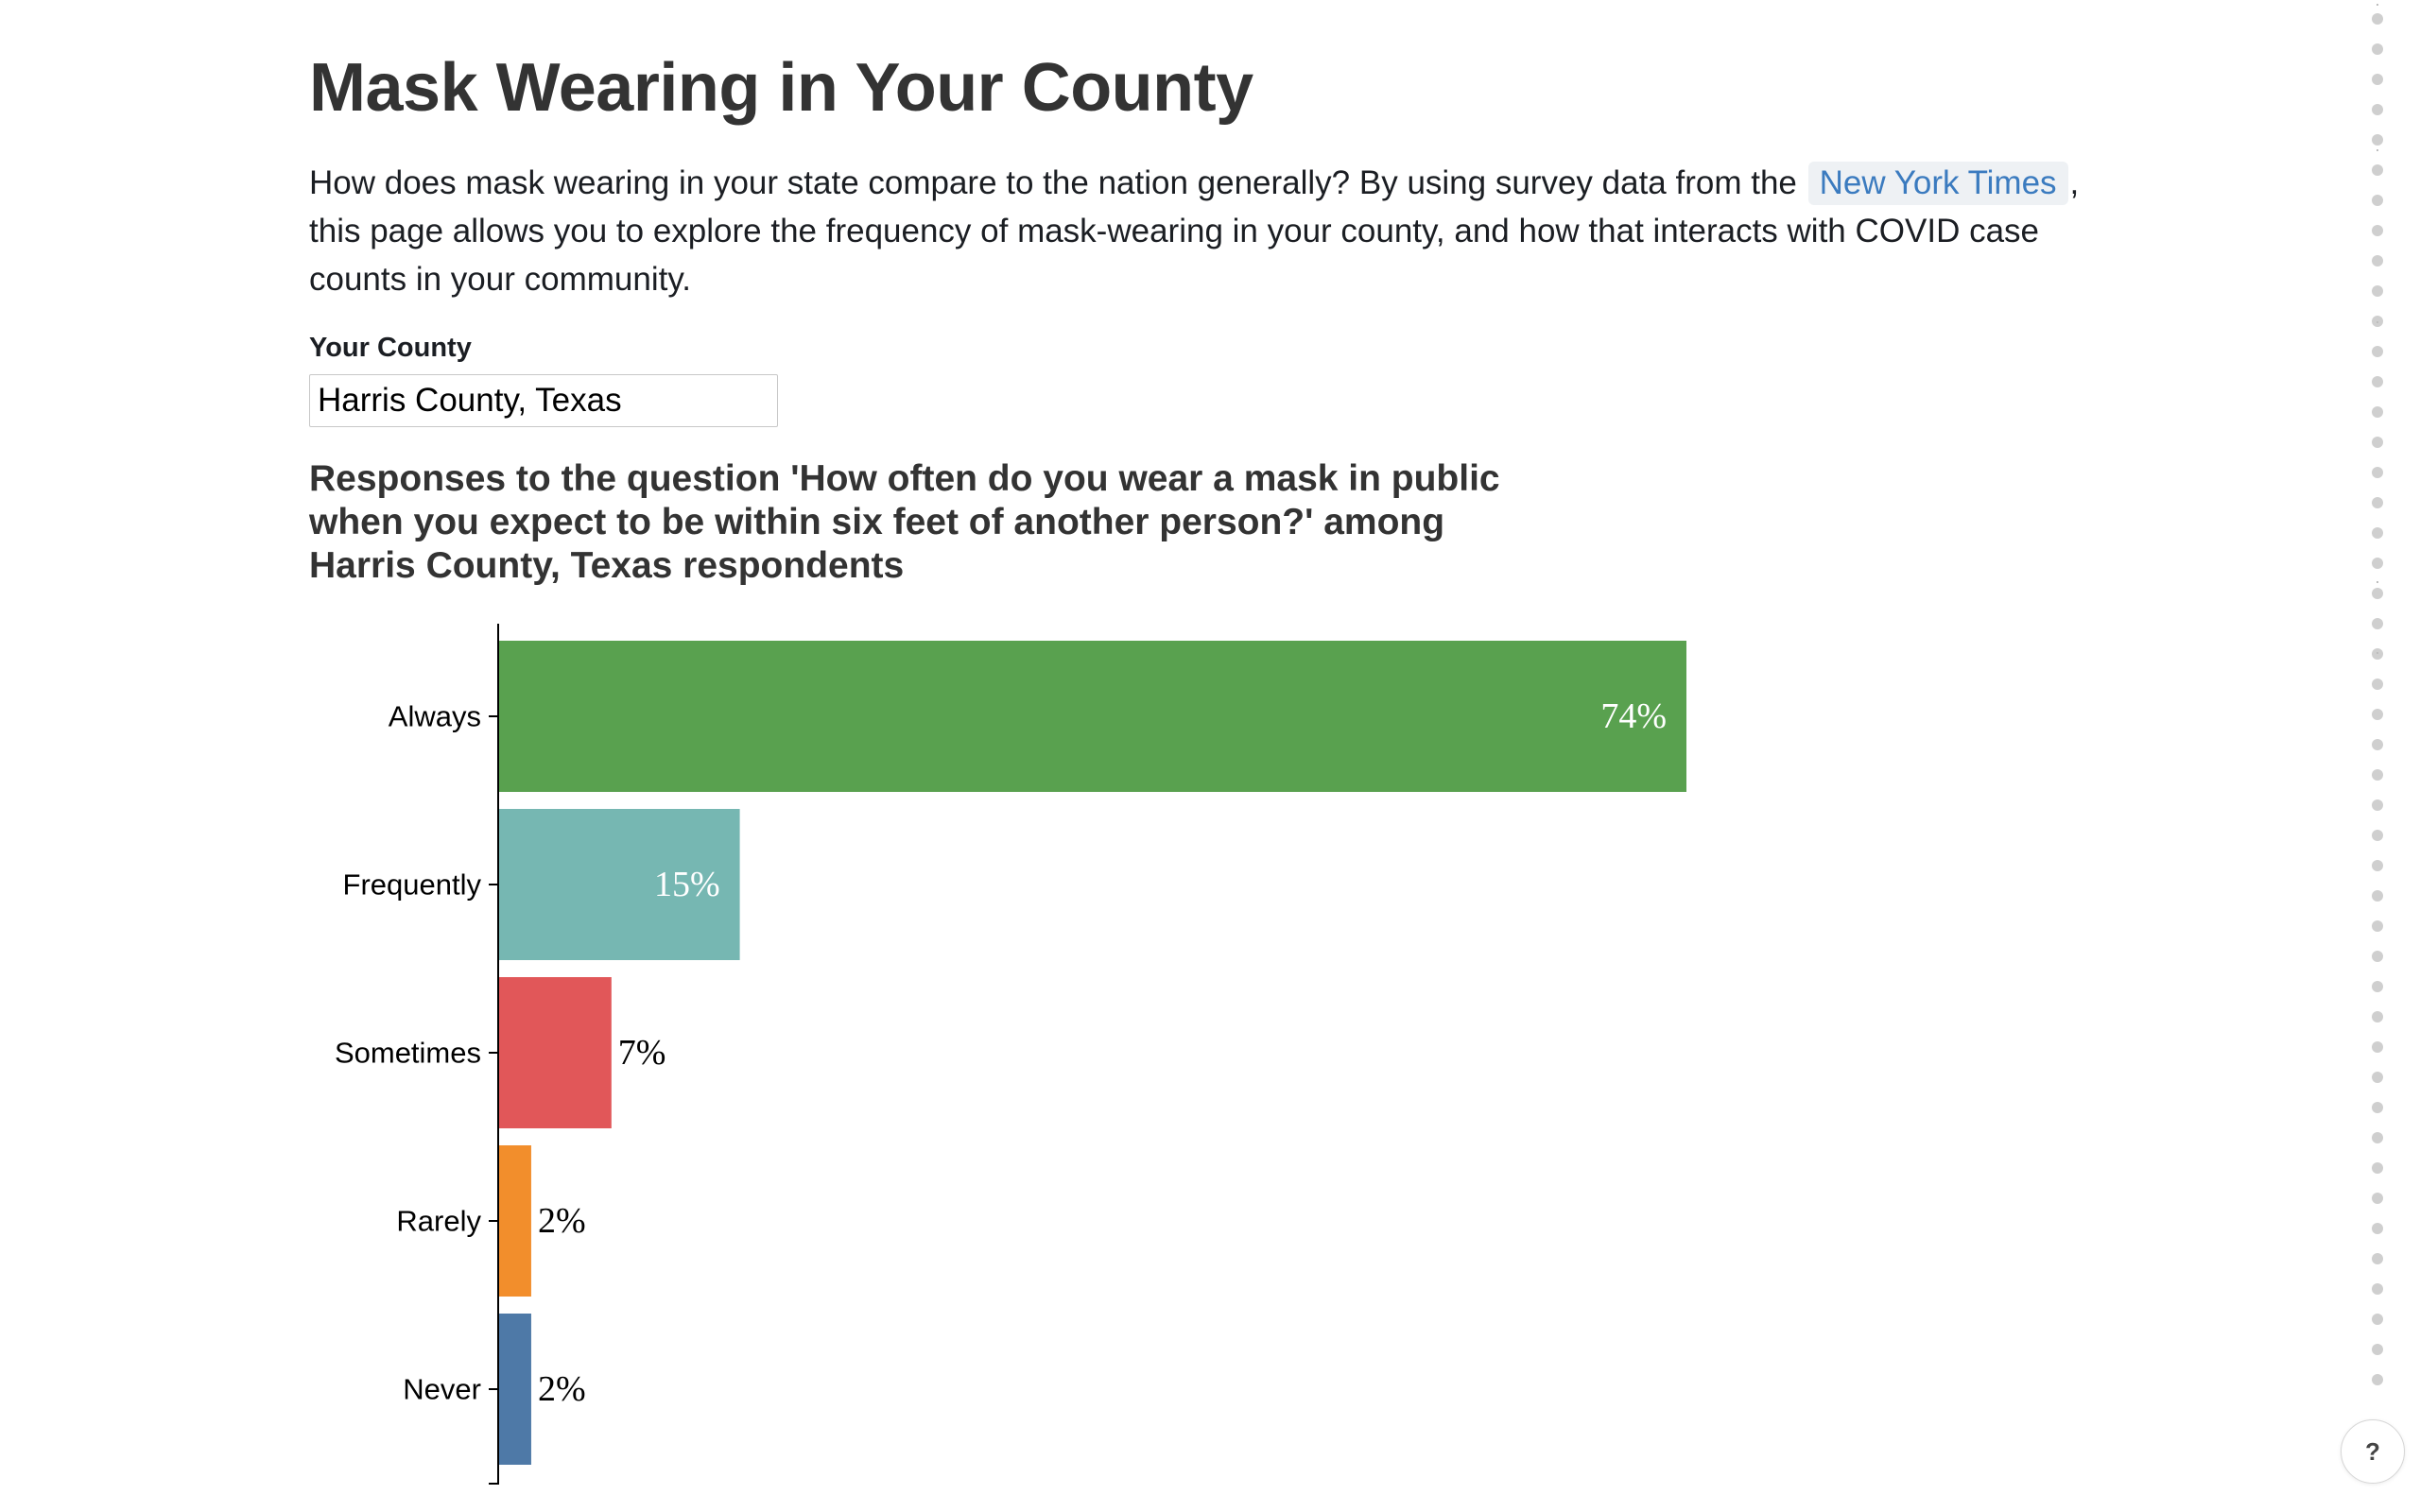  I want to click on bar-always, so click(1092, 716).